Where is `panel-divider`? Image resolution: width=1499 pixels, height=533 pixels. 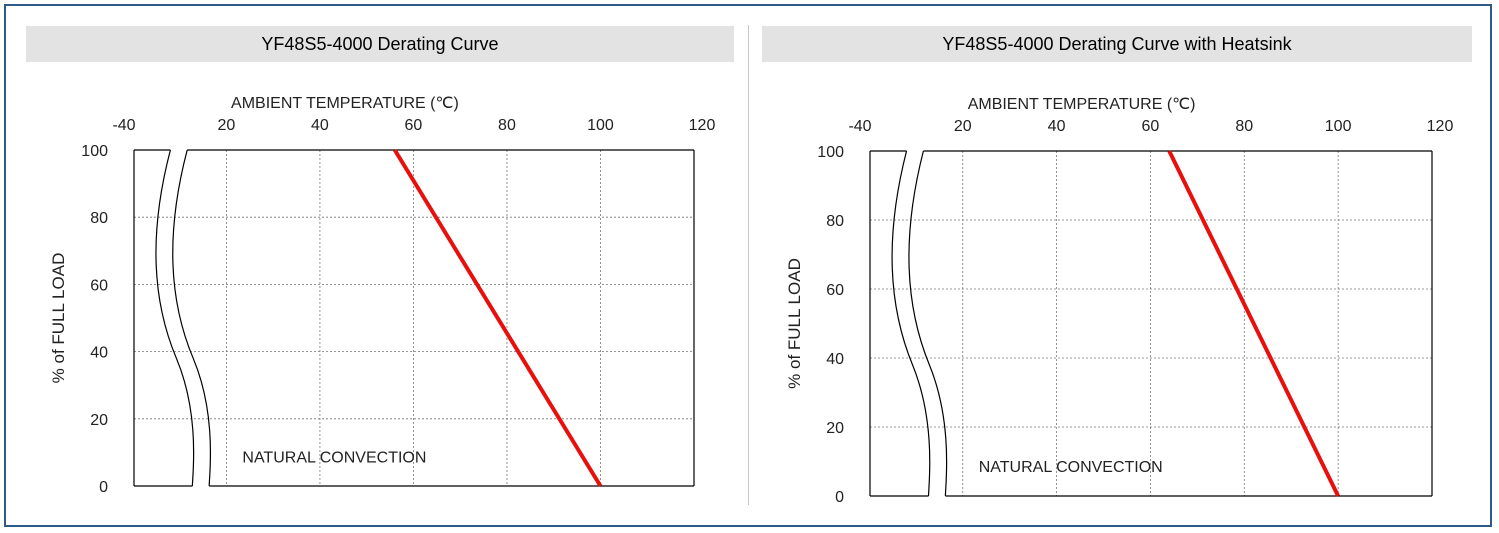
panel-divider is located at coordinates (748, 265).